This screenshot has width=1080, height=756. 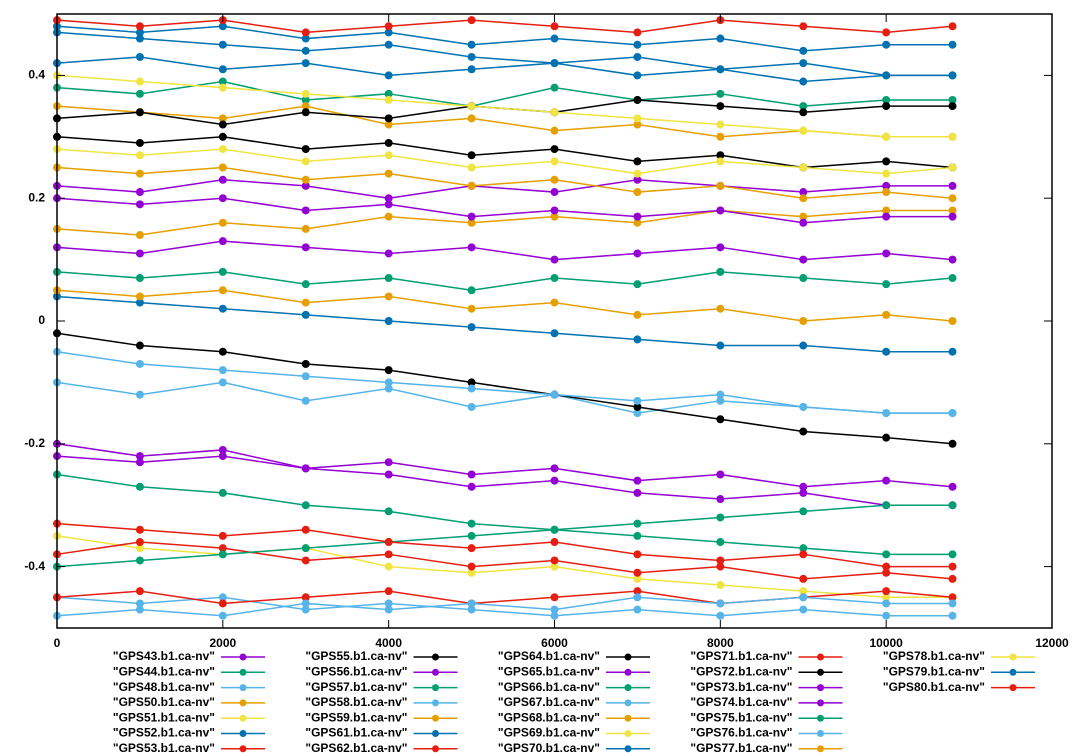 I want to click on legend-label: "GPS74.b1.ca-nv", so click(x=741, y=702).